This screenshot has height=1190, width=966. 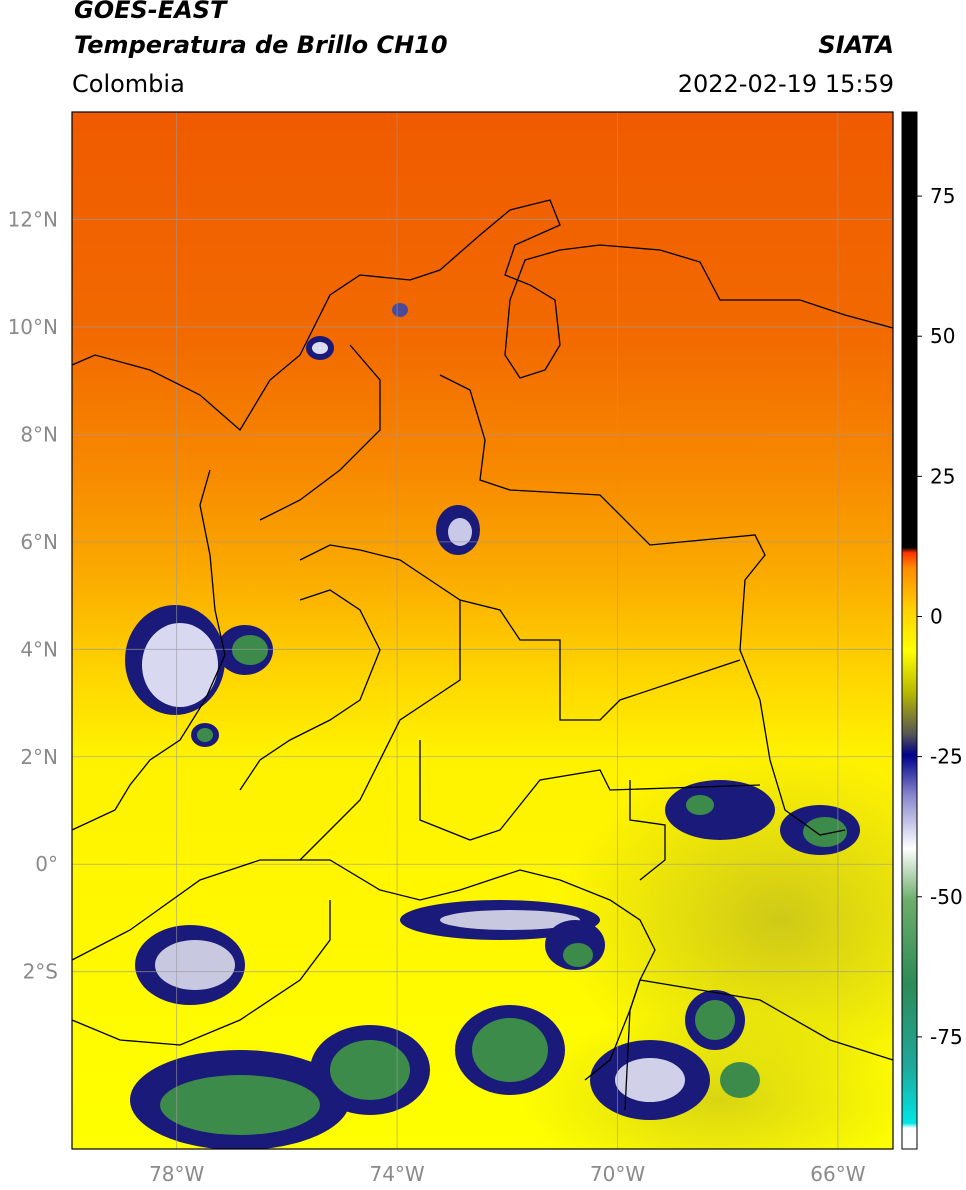 I want to click on latitude-label: 6°N, so click(x=39, y=542).